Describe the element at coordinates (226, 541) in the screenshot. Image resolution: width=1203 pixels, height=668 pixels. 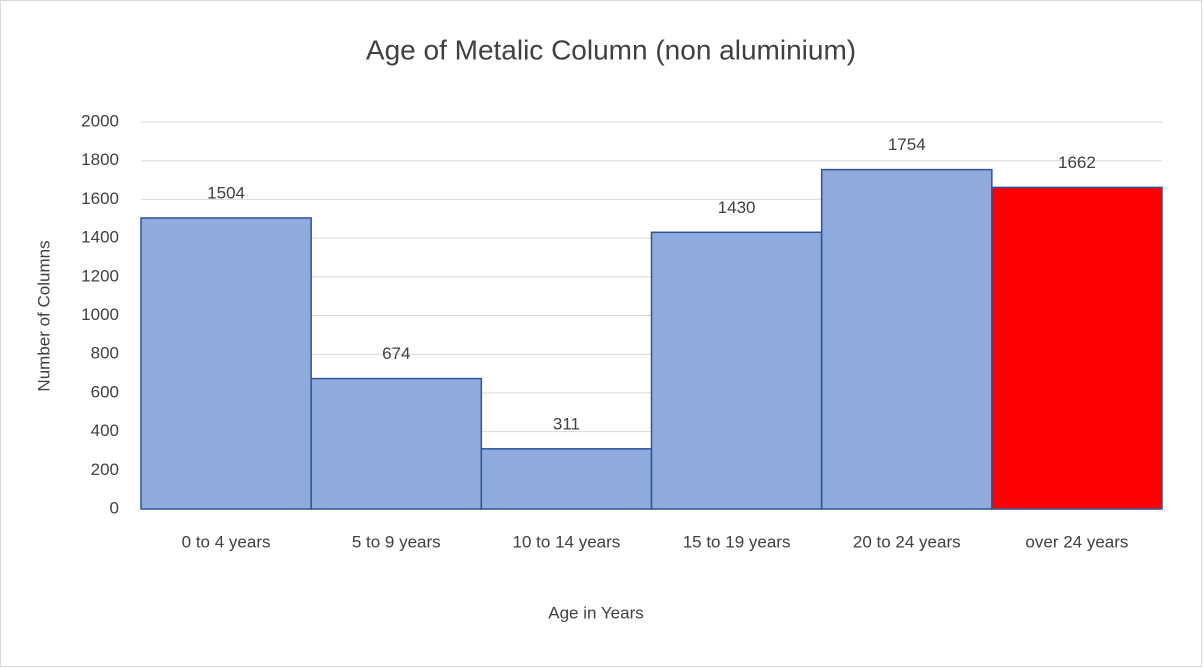
I see `x-tick-label: 0 to 4 years` at that location.